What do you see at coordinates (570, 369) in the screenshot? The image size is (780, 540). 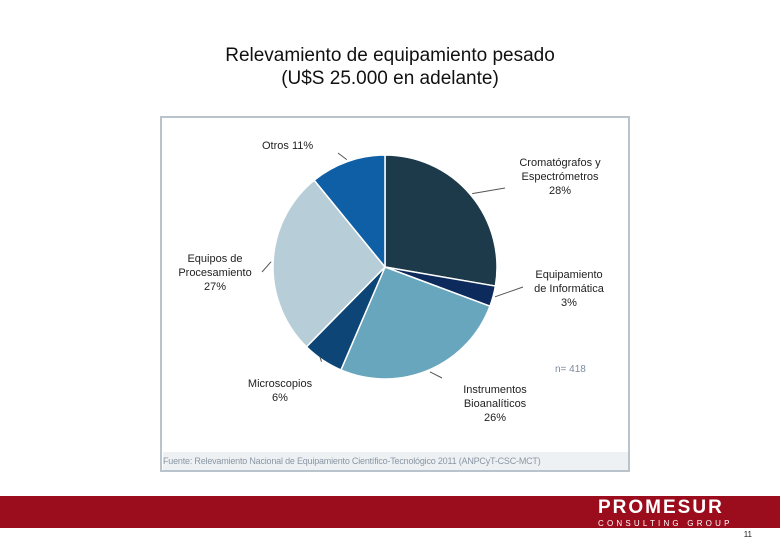 I see `sample-size: n= 418` at bounding box center [570, 369].